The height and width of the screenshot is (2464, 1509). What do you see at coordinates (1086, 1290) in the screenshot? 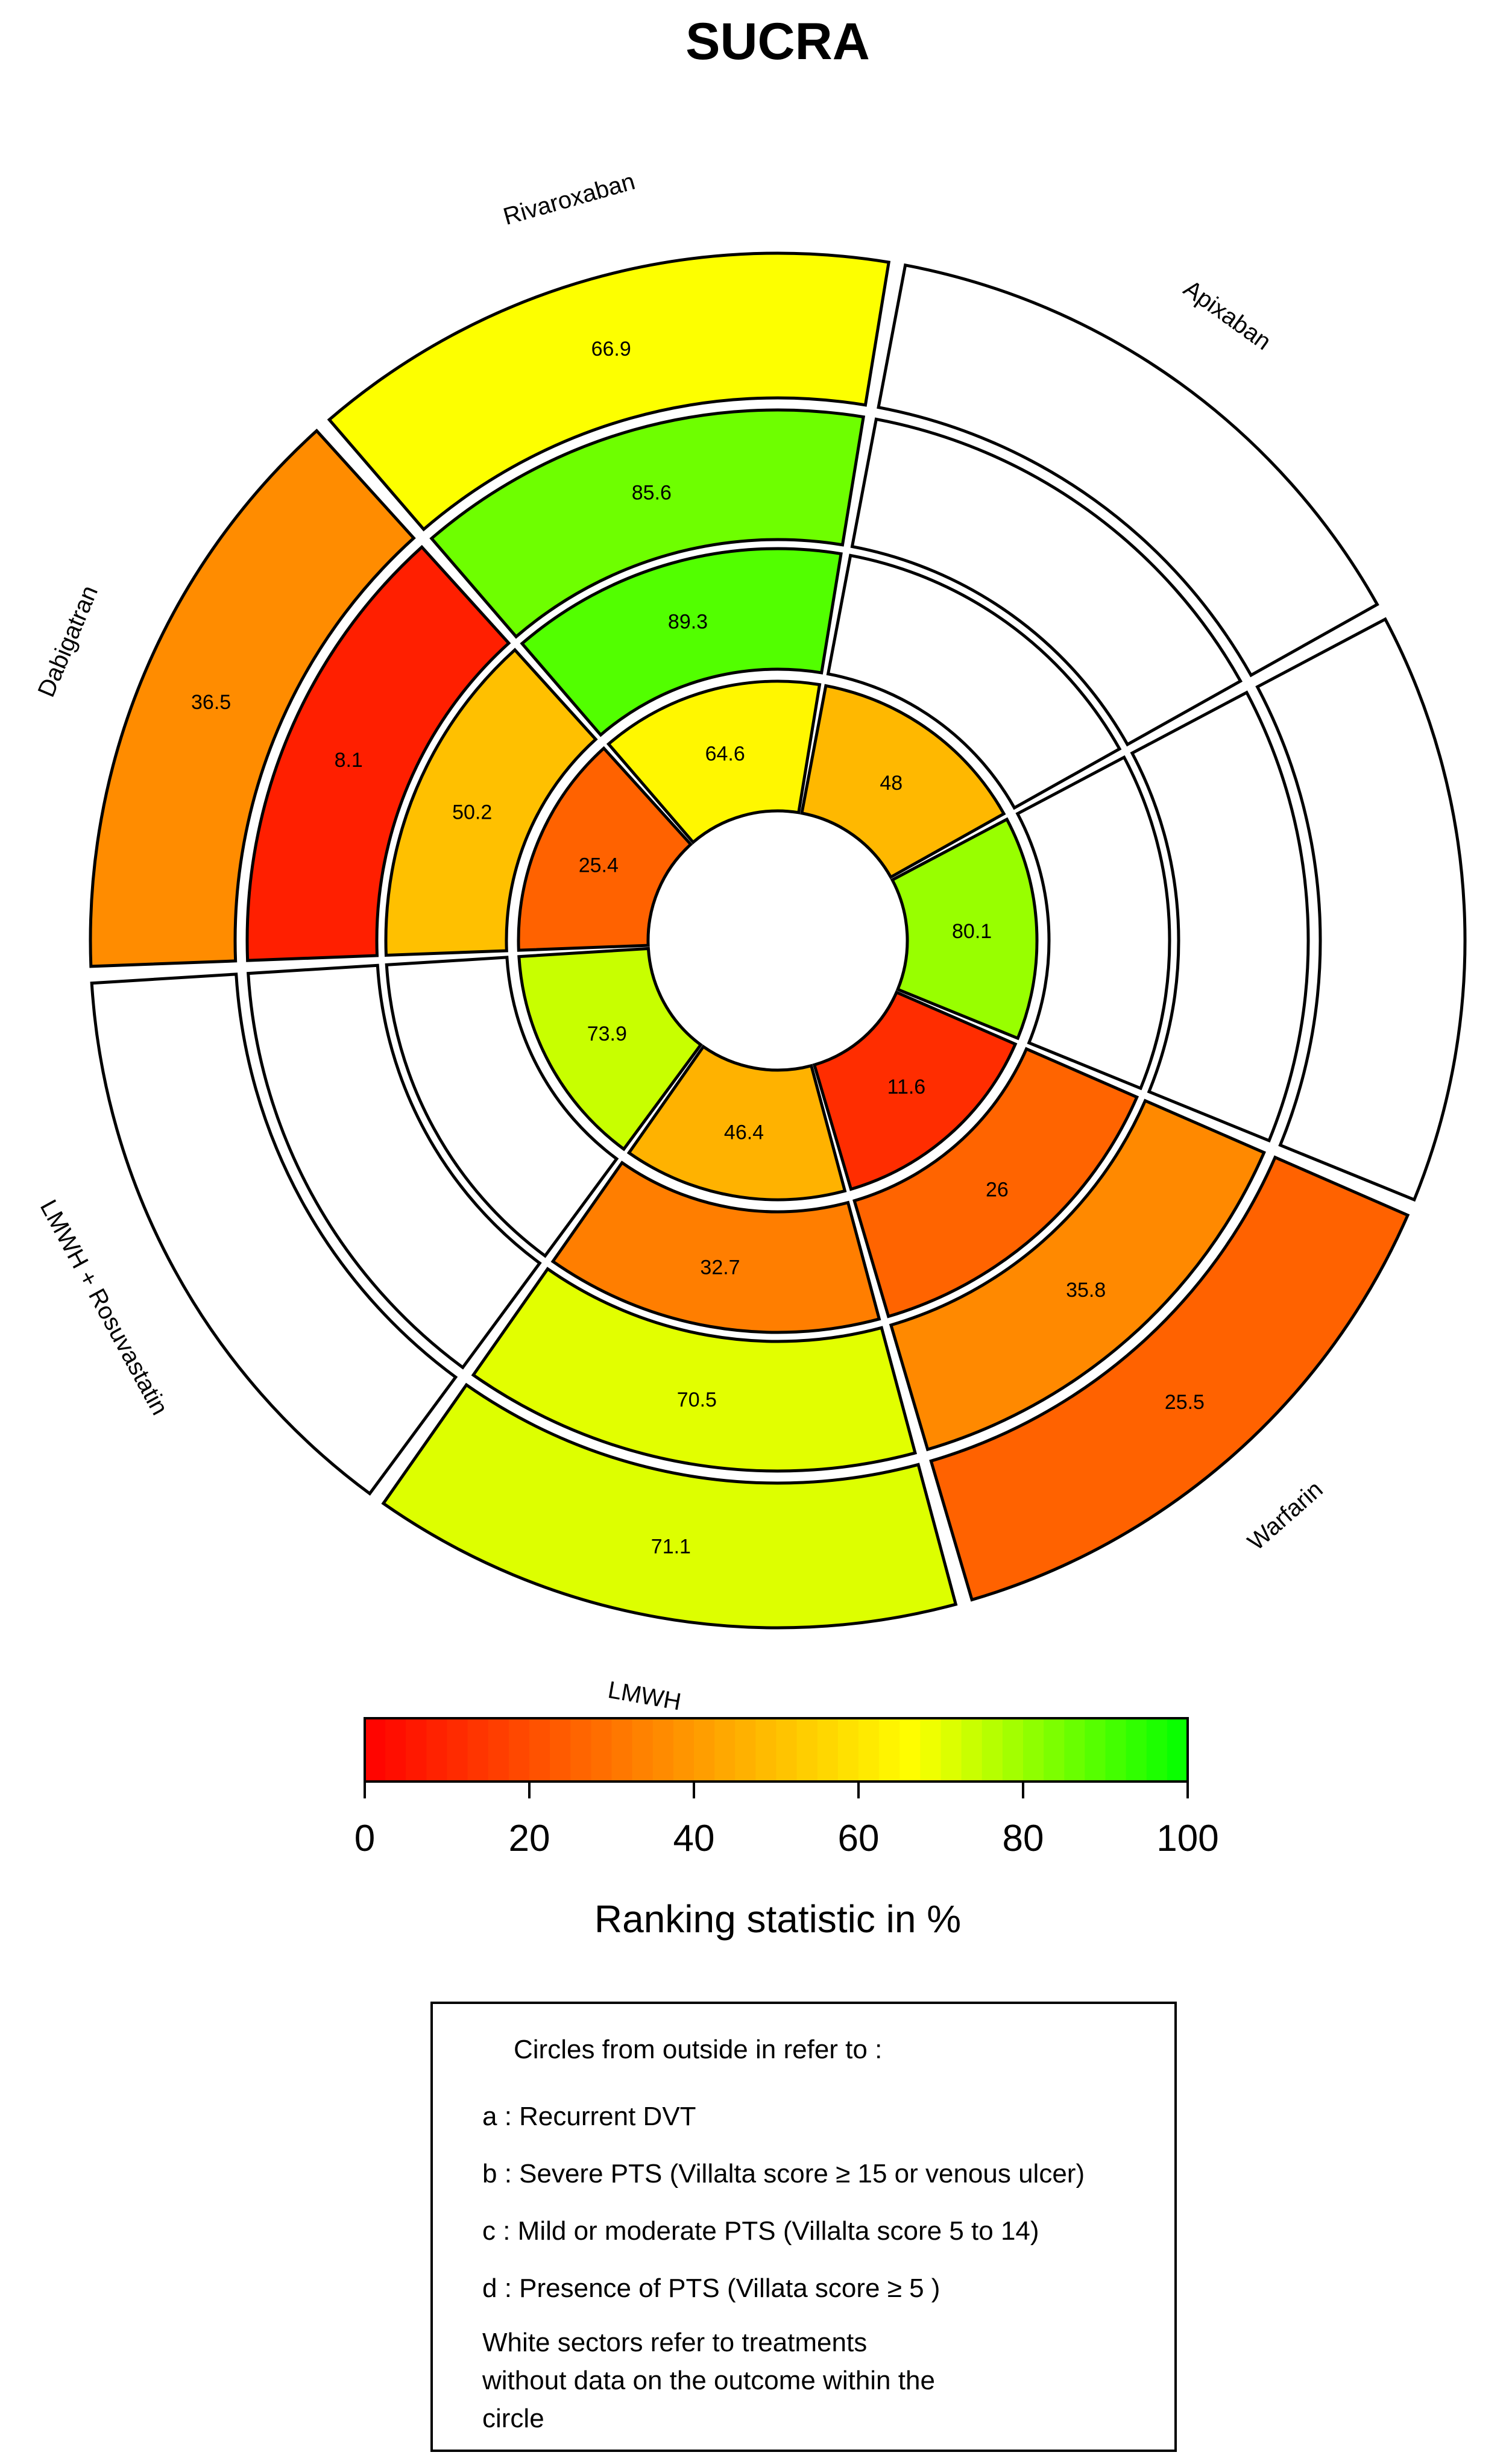
I see `sector-label-b-2: 35.8` at bounding box center [1086, 1290].